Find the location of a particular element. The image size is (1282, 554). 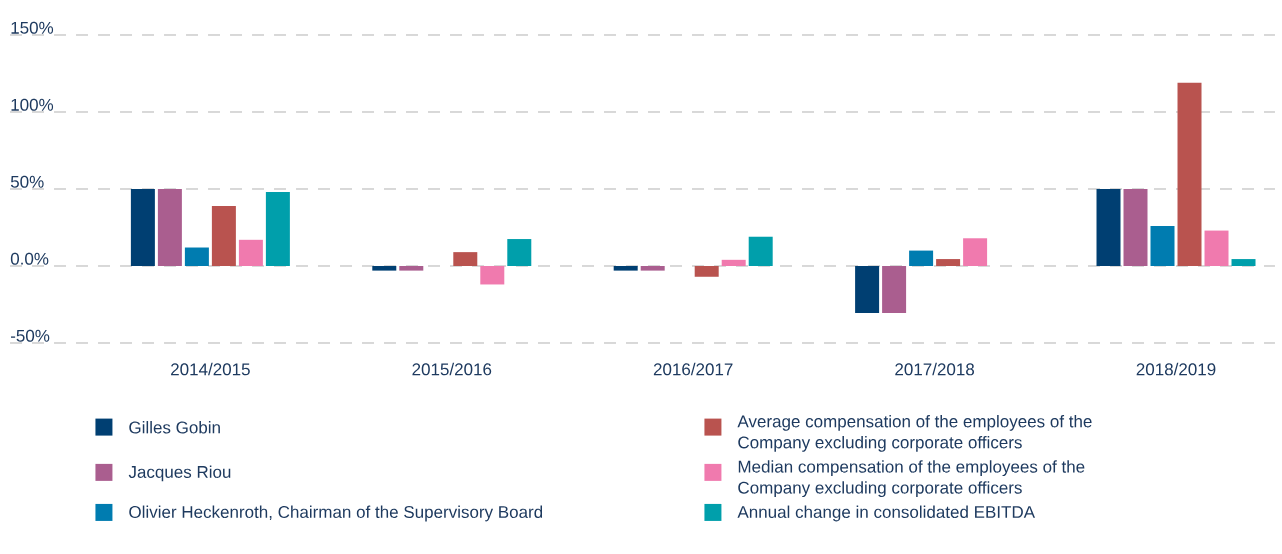

legend-label: Gilles Gobin is located at coordinates (174, 427).